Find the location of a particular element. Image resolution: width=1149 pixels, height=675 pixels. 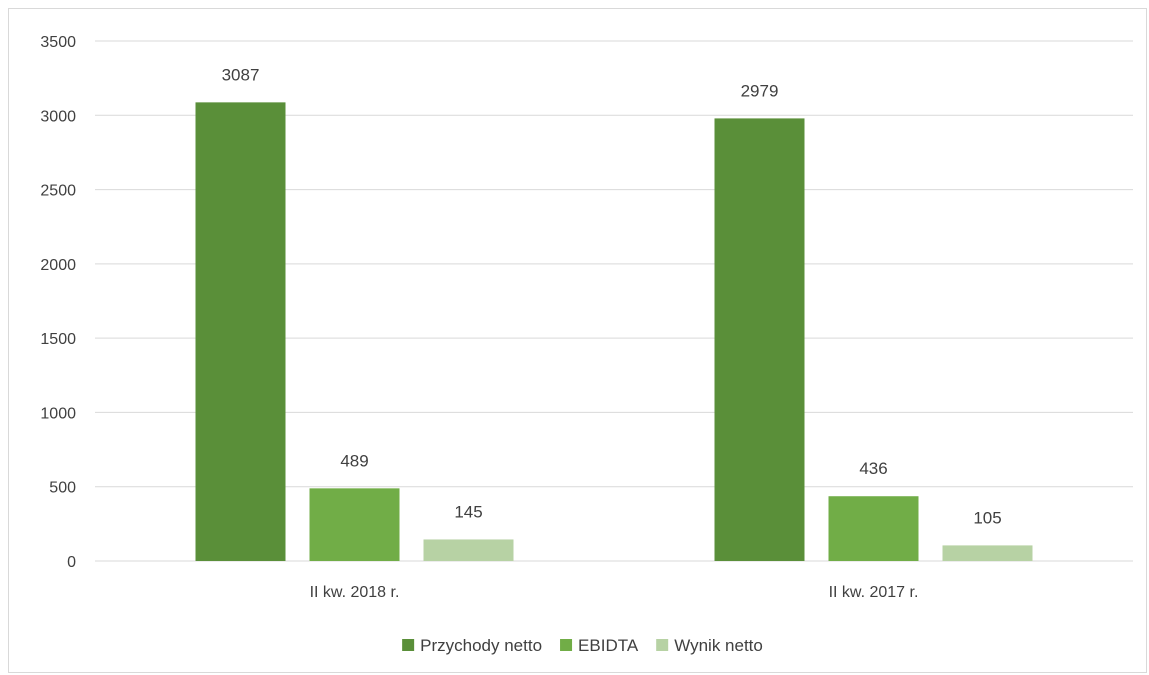

y-tick-label: 2500 is located at coordinates (58, 191).